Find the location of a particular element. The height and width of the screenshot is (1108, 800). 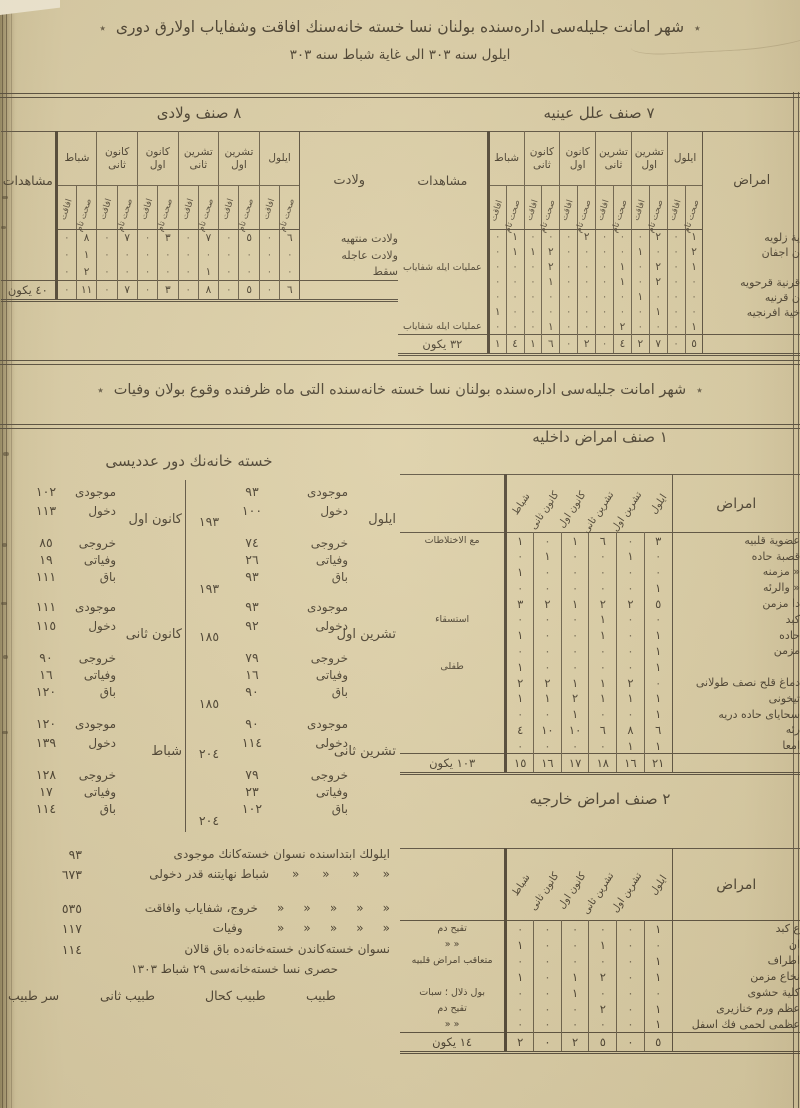

table-row: تيخونى ١ ١ ١ ٢ ١ ١ is located at coordinates (599, 698).